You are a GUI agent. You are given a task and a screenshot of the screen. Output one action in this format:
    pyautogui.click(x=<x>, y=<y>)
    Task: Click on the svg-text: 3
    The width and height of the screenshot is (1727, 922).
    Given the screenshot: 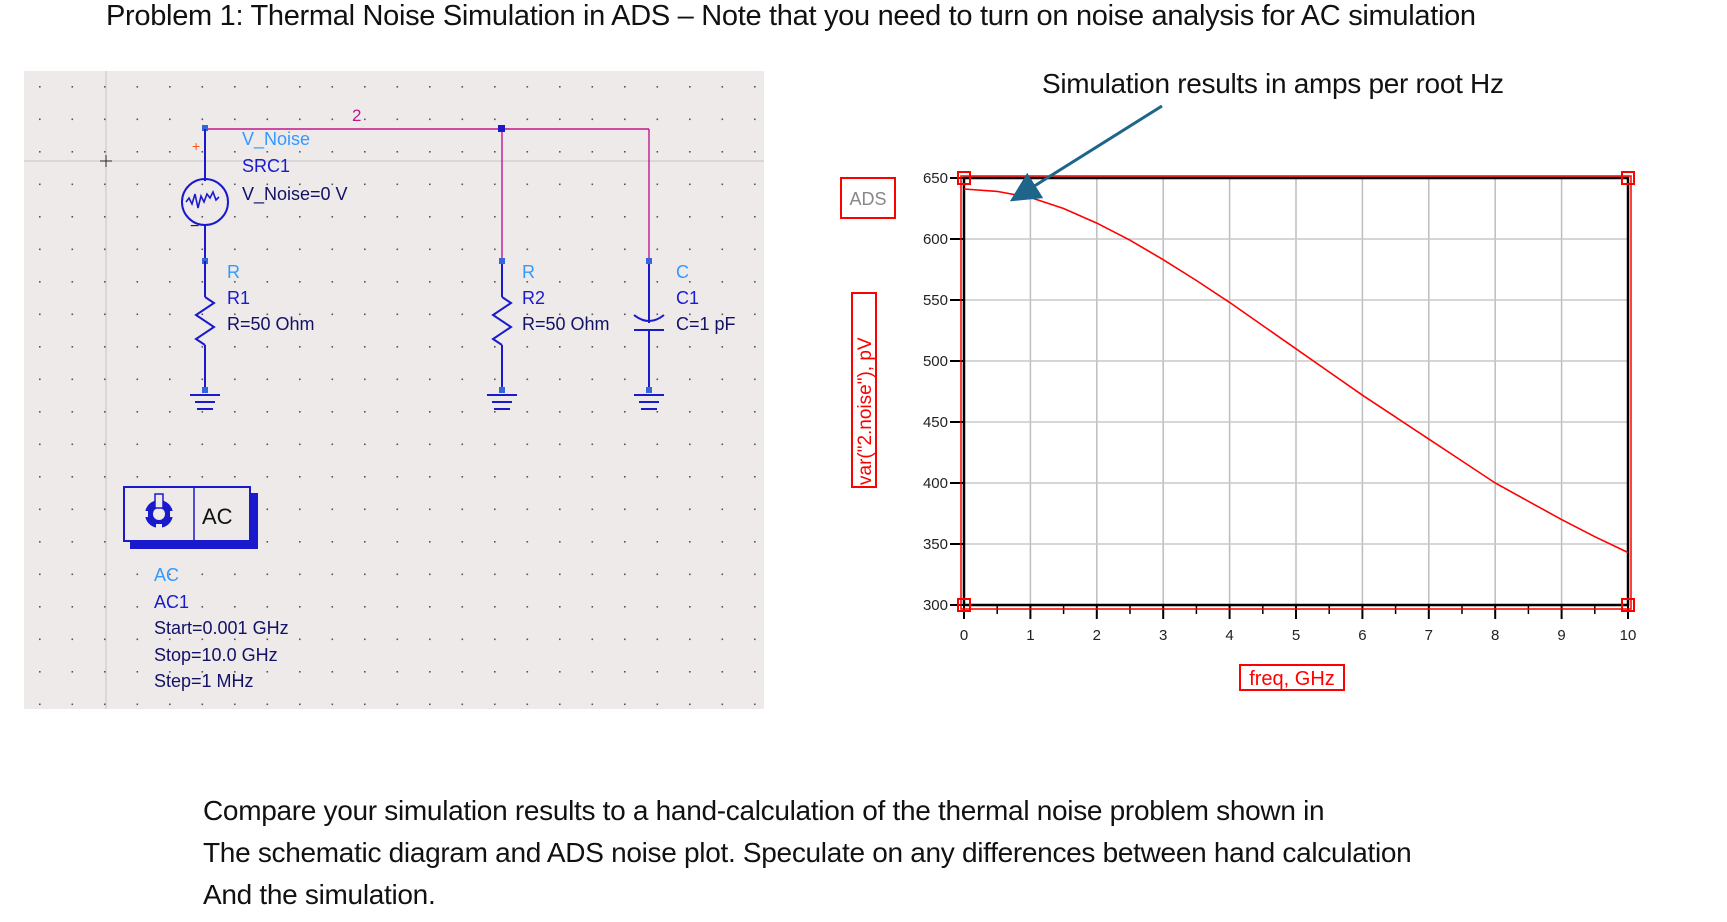 What is the action you would take?
    pyautogui.click(x=1163, y=635)
    